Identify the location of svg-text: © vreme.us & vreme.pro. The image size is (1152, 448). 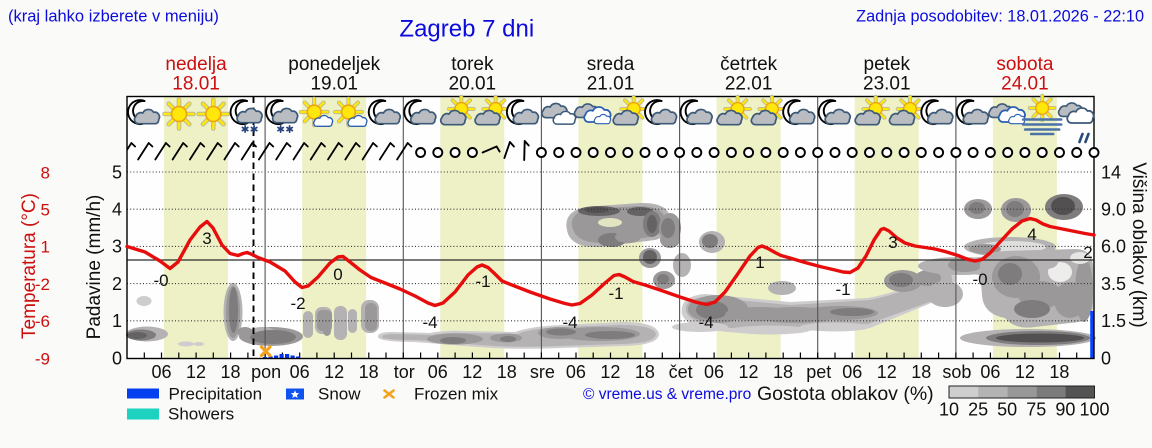
(667, 394).